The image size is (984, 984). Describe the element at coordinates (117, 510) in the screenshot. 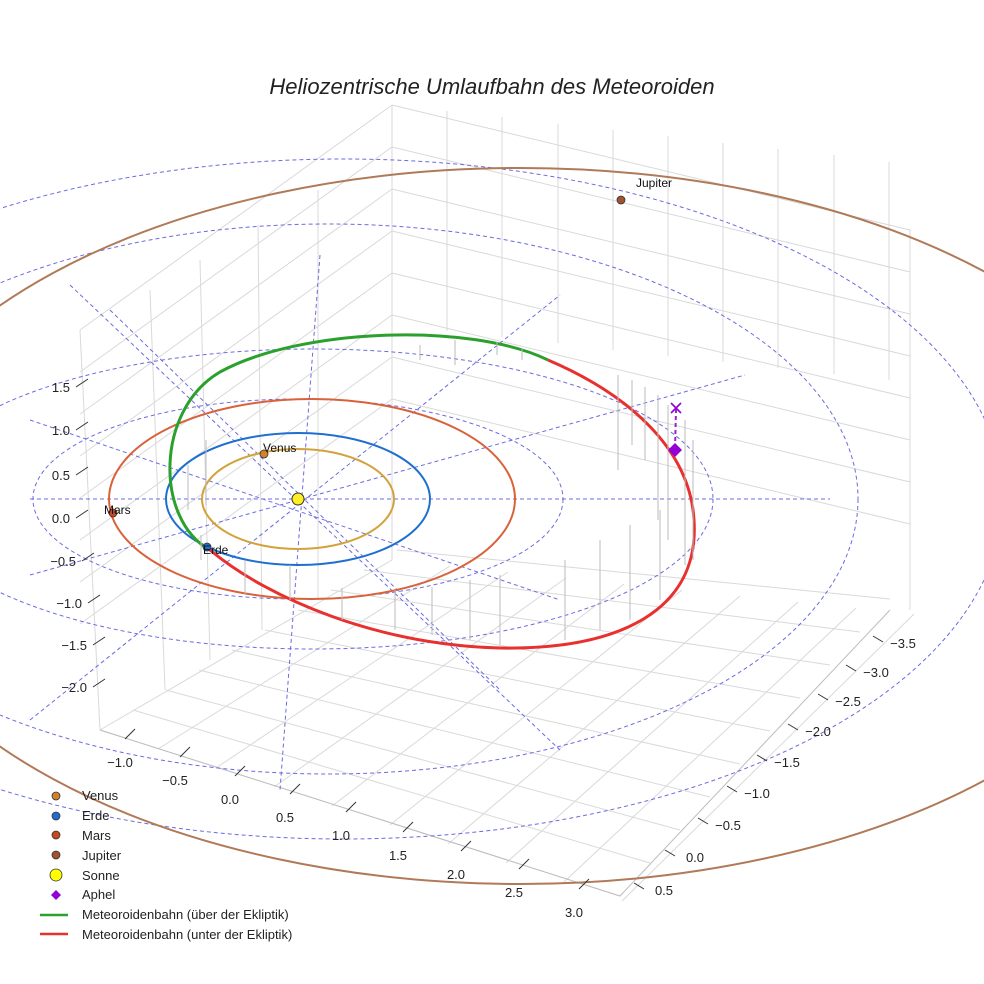

I see `mars-label: Mars` at that location.